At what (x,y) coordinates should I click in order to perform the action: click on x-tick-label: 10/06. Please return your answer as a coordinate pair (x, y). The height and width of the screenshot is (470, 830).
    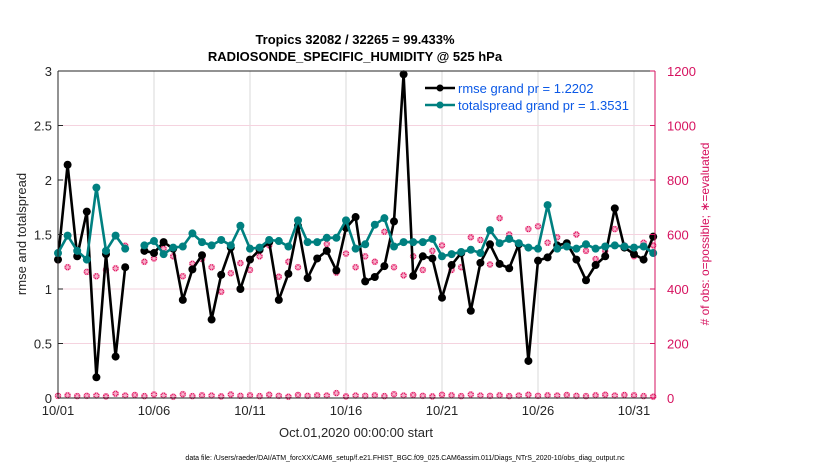
    Looking at the image, I should click on (154, 410).